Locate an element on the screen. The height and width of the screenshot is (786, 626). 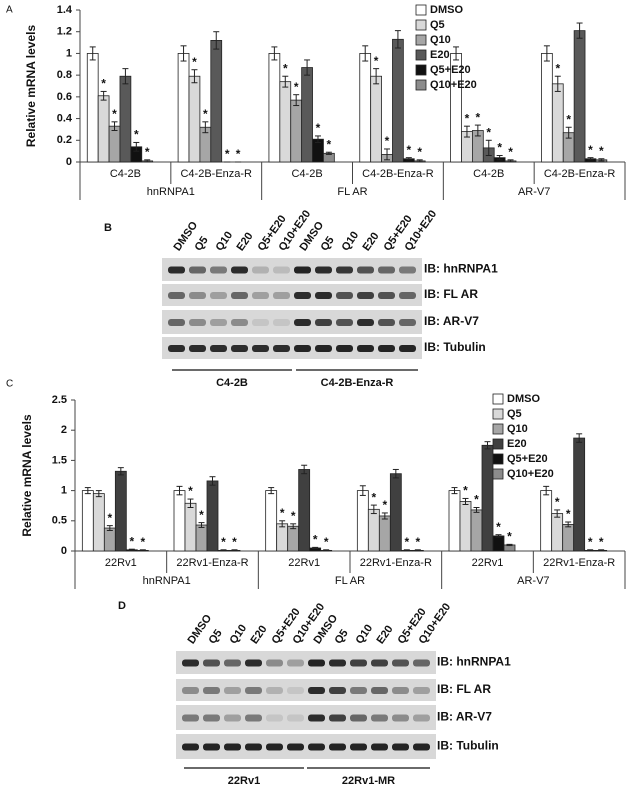
y-tick-label: 0.5 is located at coordinates (59, 521).